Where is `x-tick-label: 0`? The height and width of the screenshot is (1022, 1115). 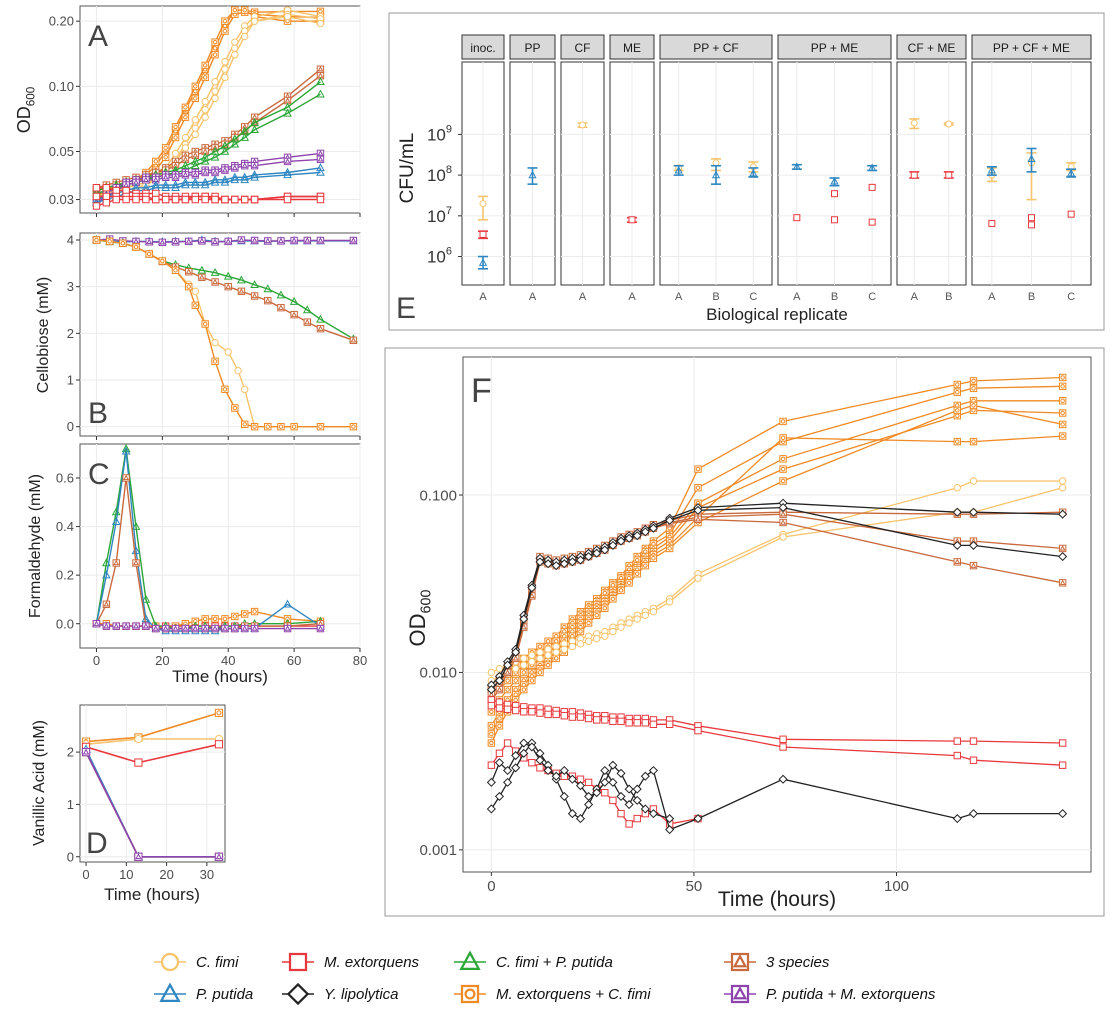
x-tick-label: 0 is located at coordinates (85, 874).